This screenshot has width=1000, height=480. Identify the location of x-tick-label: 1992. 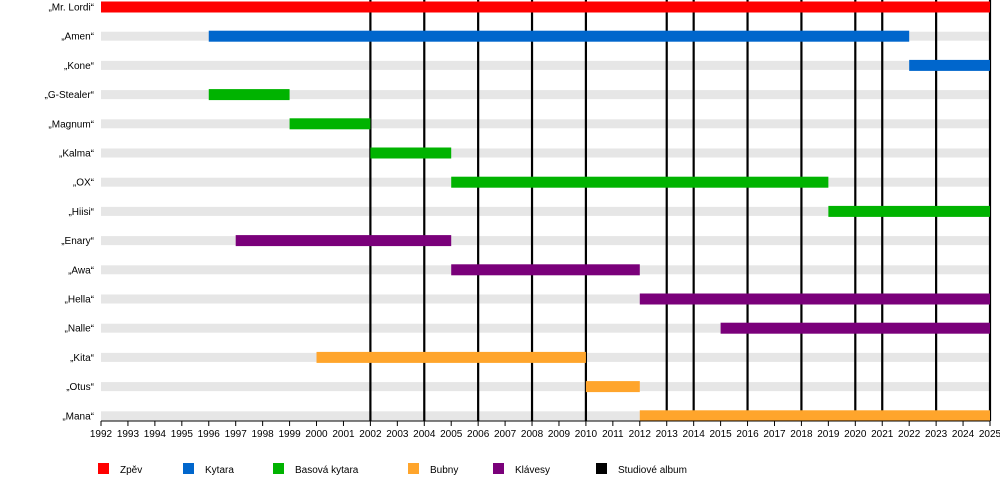
(101, 434).